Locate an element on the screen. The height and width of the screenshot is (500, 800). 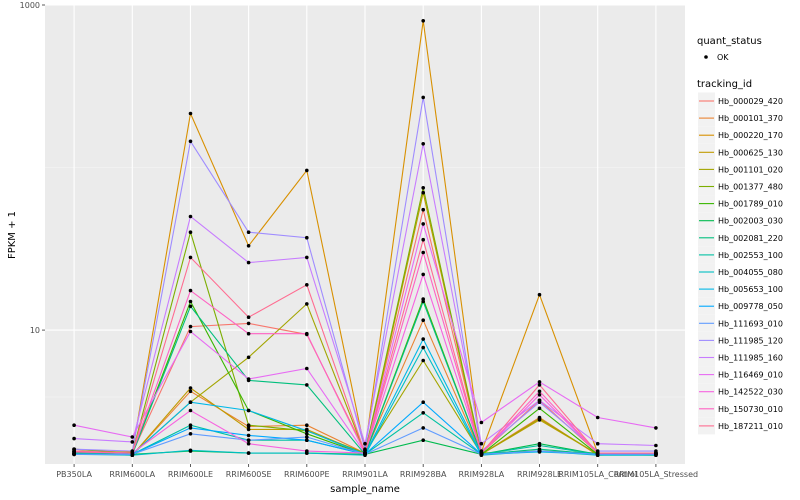
legend-label-hb-000220-170: Hb_000220_170 is located at coordinates (750, 135).